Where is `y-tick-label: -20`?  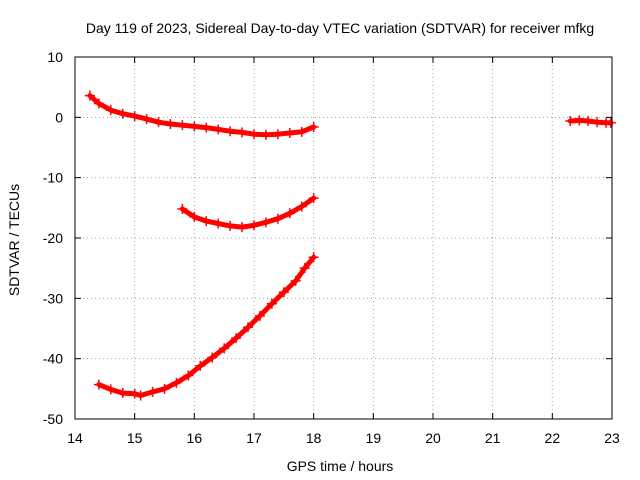
y-tick-label: -20 is located at coordinates (53, 238).